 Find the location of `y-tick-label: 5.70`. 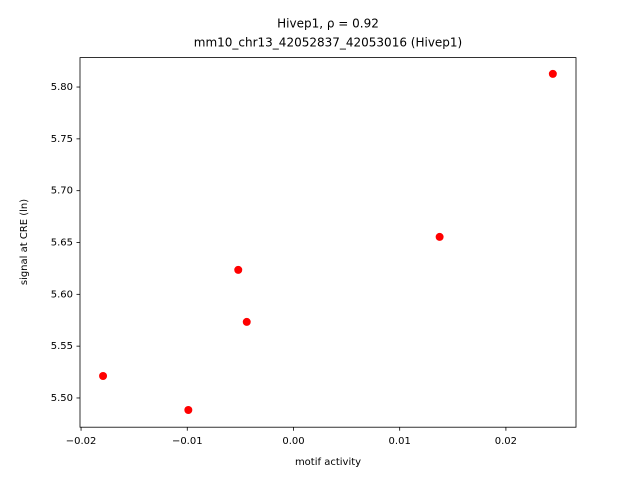

y-tick-label: 5.70 is located at coordinates (62, 191).